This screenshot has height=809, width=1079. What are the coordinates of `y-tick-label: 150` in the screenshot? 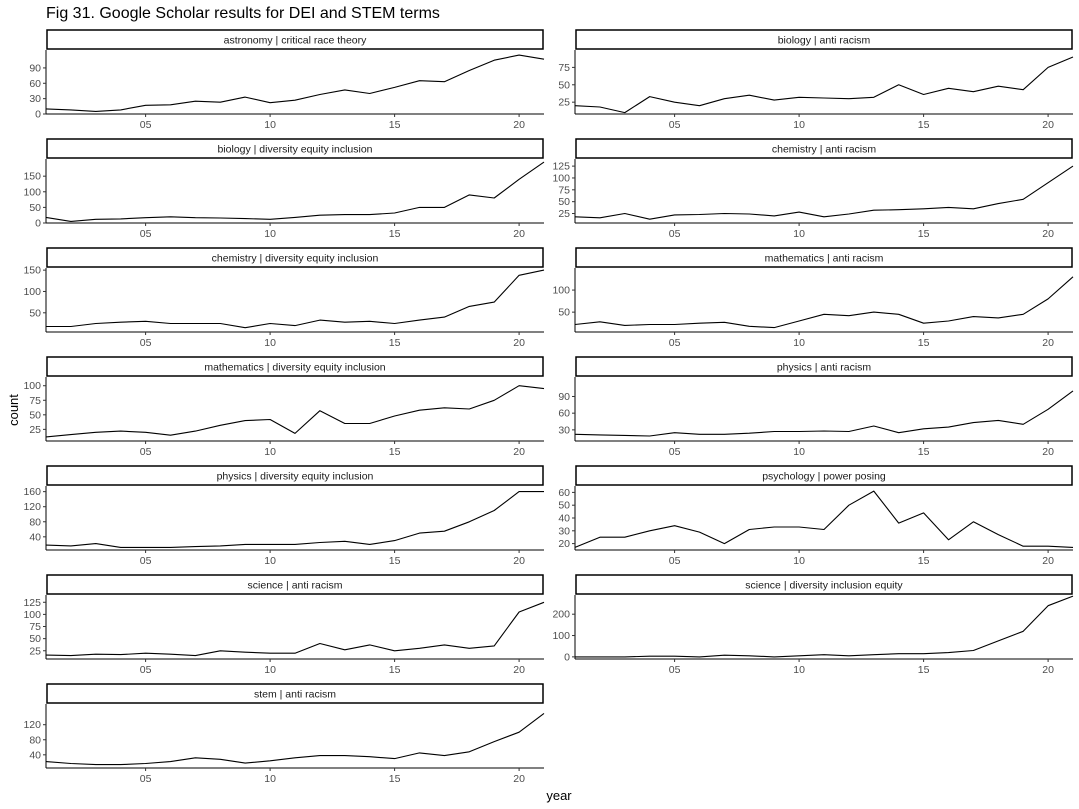 It's located at (32, 177).